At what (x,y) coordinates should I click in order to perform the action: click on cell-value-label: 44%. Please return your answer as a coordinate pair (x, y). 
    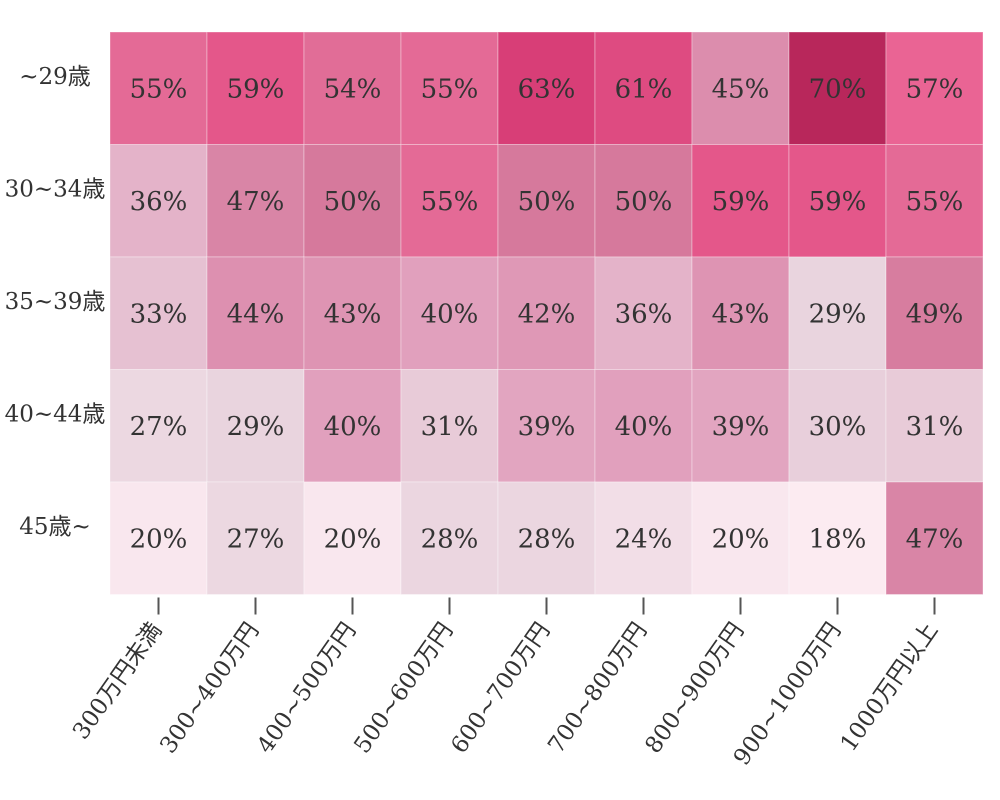
    Looking at the image, I should click on (256, 314).